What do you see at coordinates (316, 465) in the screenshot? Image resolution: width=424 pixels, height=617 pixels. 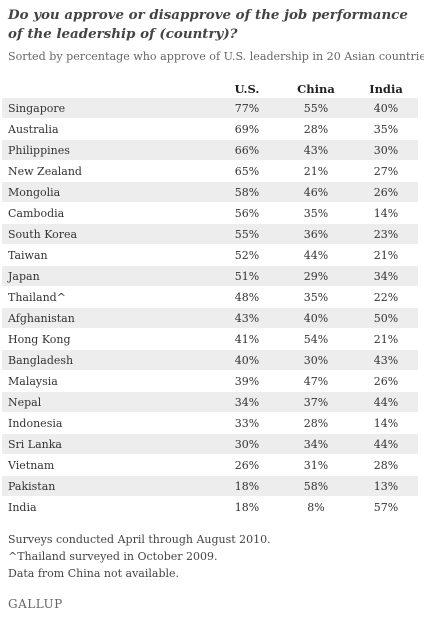 I see `cell-china: 31%` at bounding box center [316, 465].